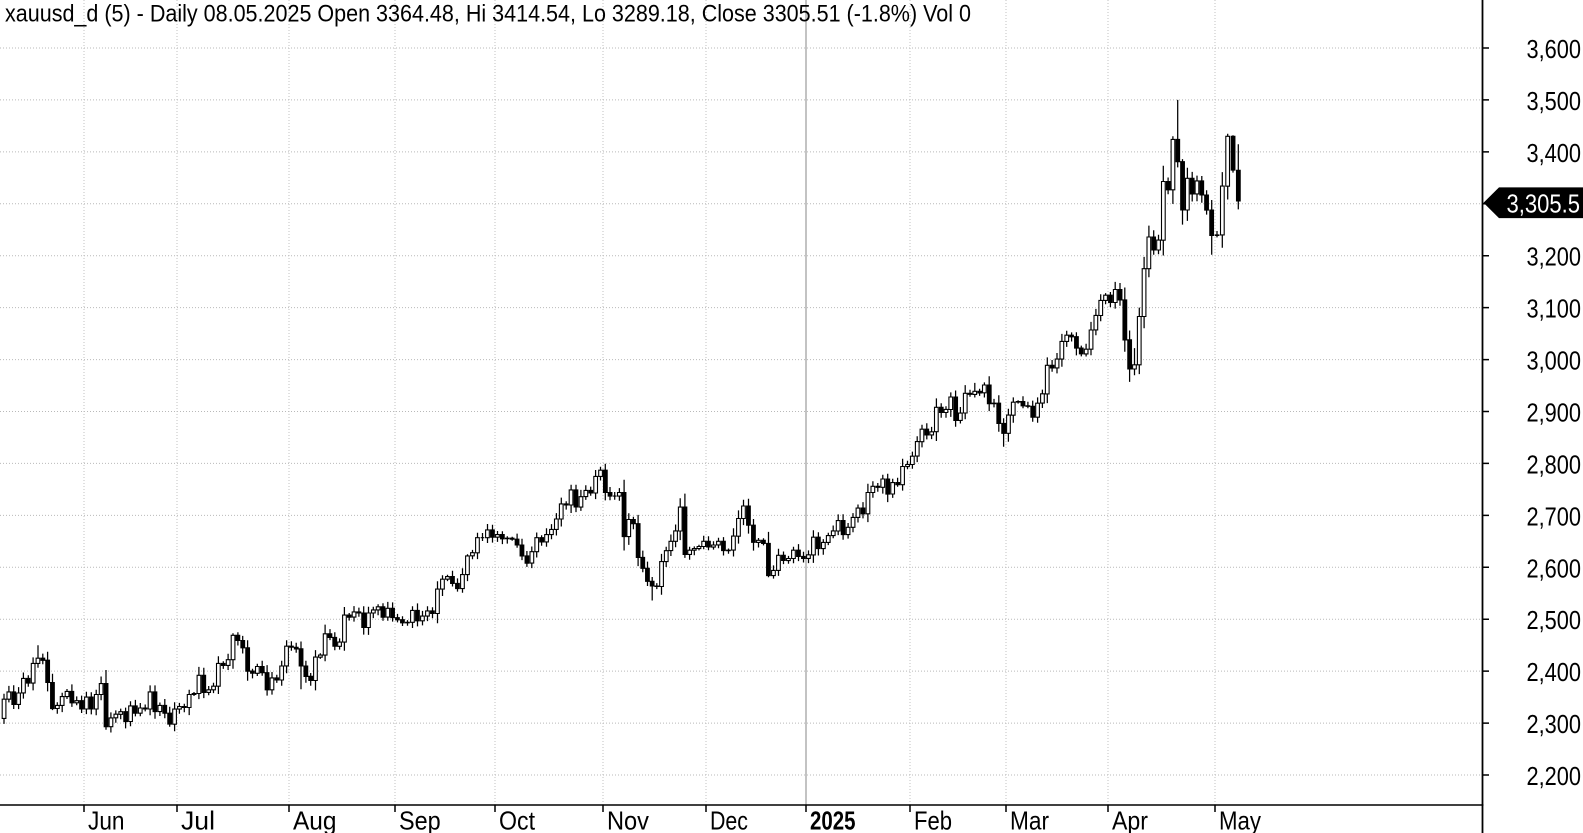 The width and height of the screenshot is (1583, 833). What do you see at coordinates (106, 819) in the screenshot?
I see `svg-text: Jun` at bounding box center [106, 819].